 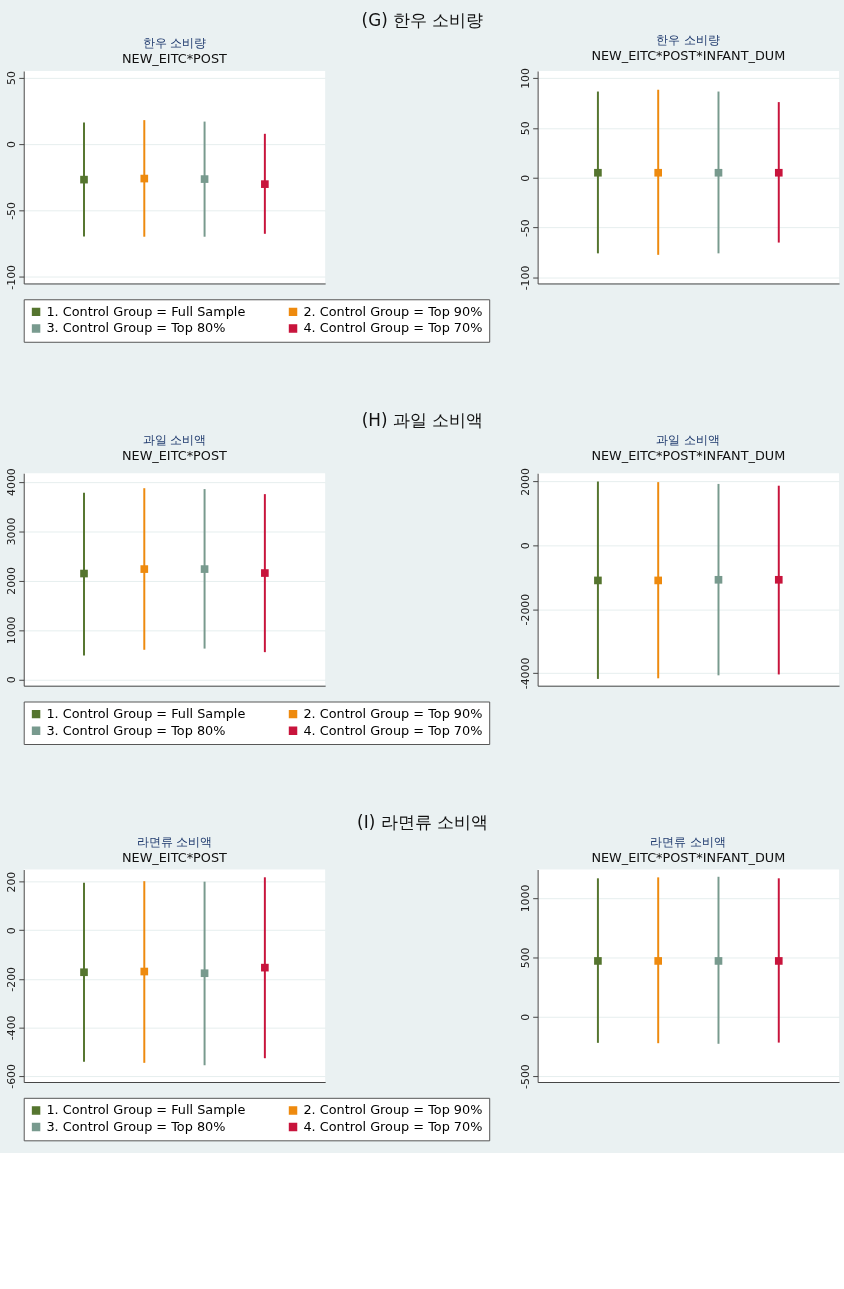 What do you see at coordinates (526, 1076) in the screenshot?
I see `y-tick-label: -500` at bounding box center [526, 1076].